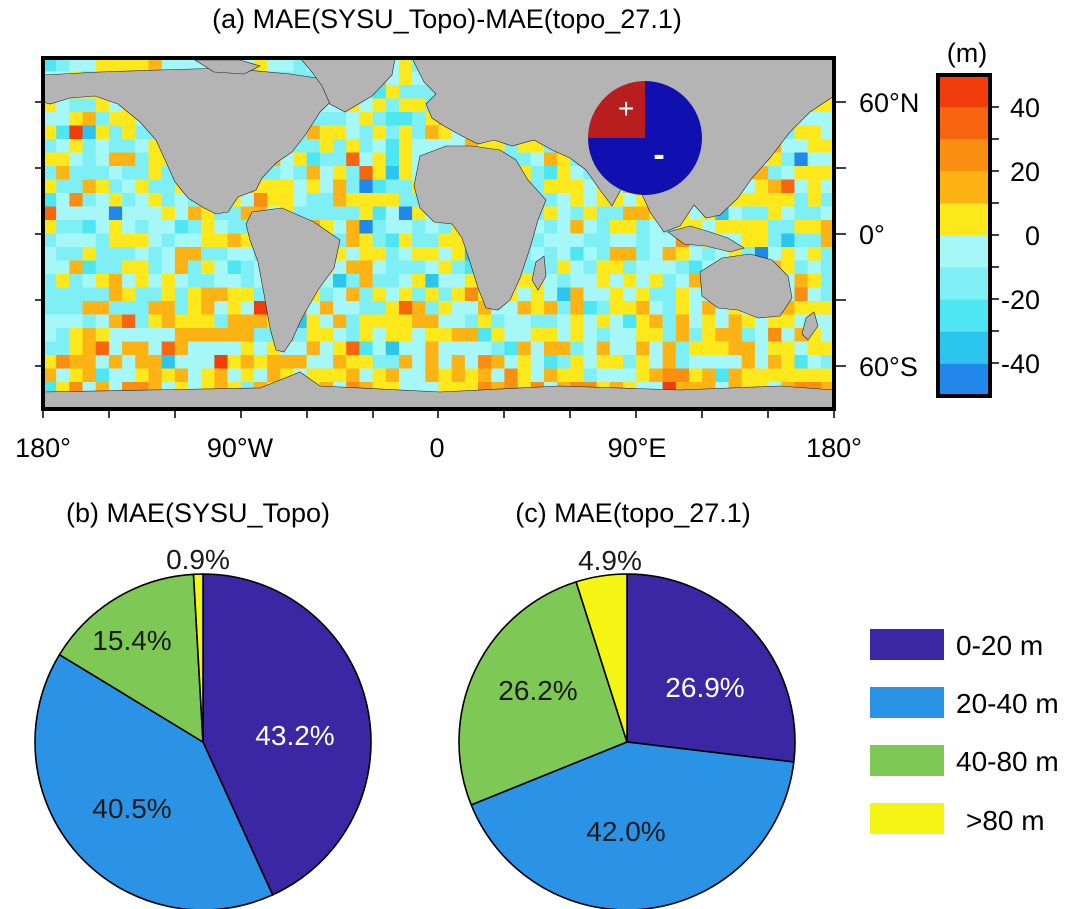 The width and height of the screenshot is (1080, 909). I want to click on land-north-america, so click(191, 141).